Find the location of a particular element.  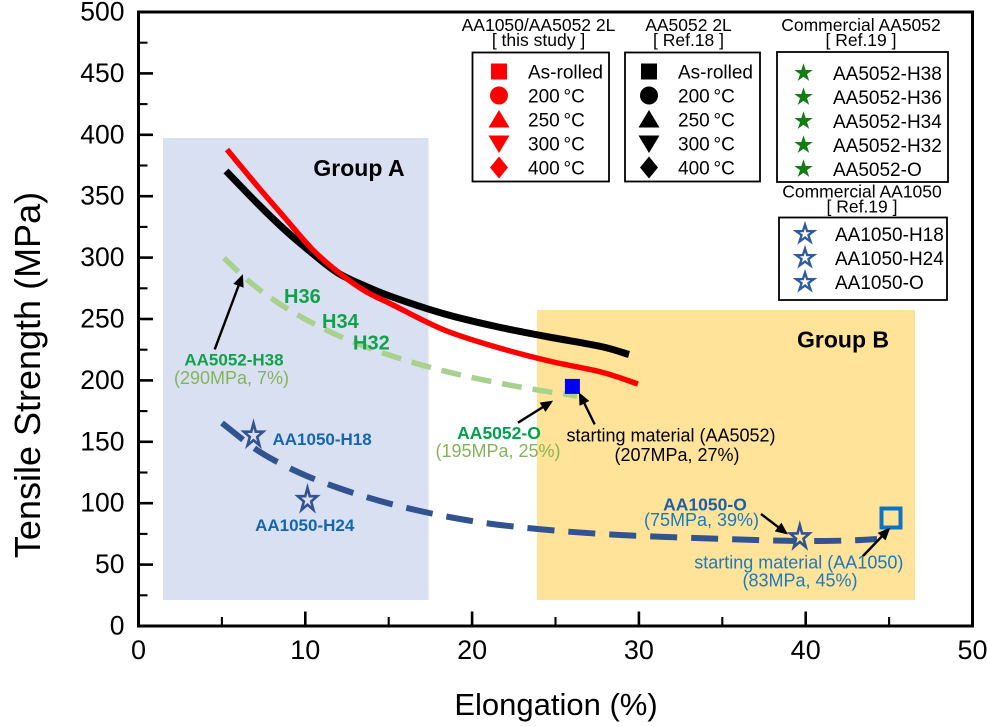

svg-text: Tensile Strength (MPa) is located at coordinates (27, 375).